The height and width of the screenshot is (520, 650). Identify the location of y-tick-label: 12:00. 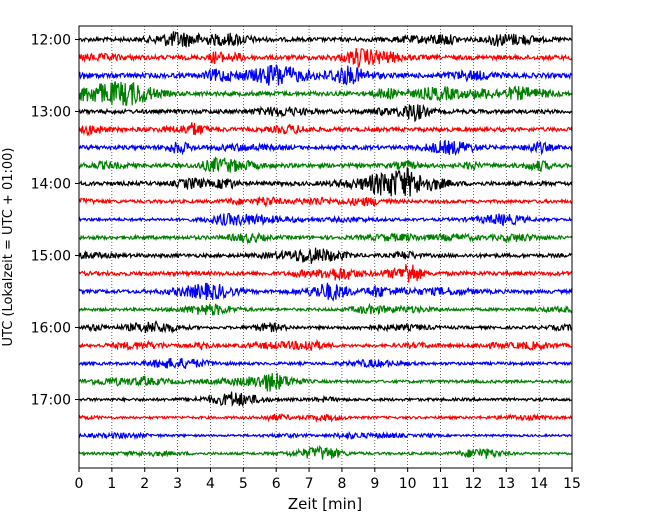
(51, 41).